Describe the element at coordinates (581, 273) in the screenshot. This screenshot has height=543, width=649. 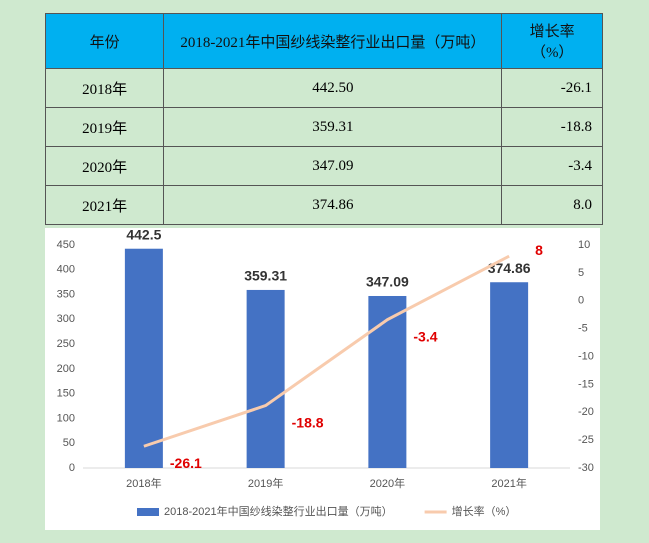
I see `y2-tick-label: 5` at that location.